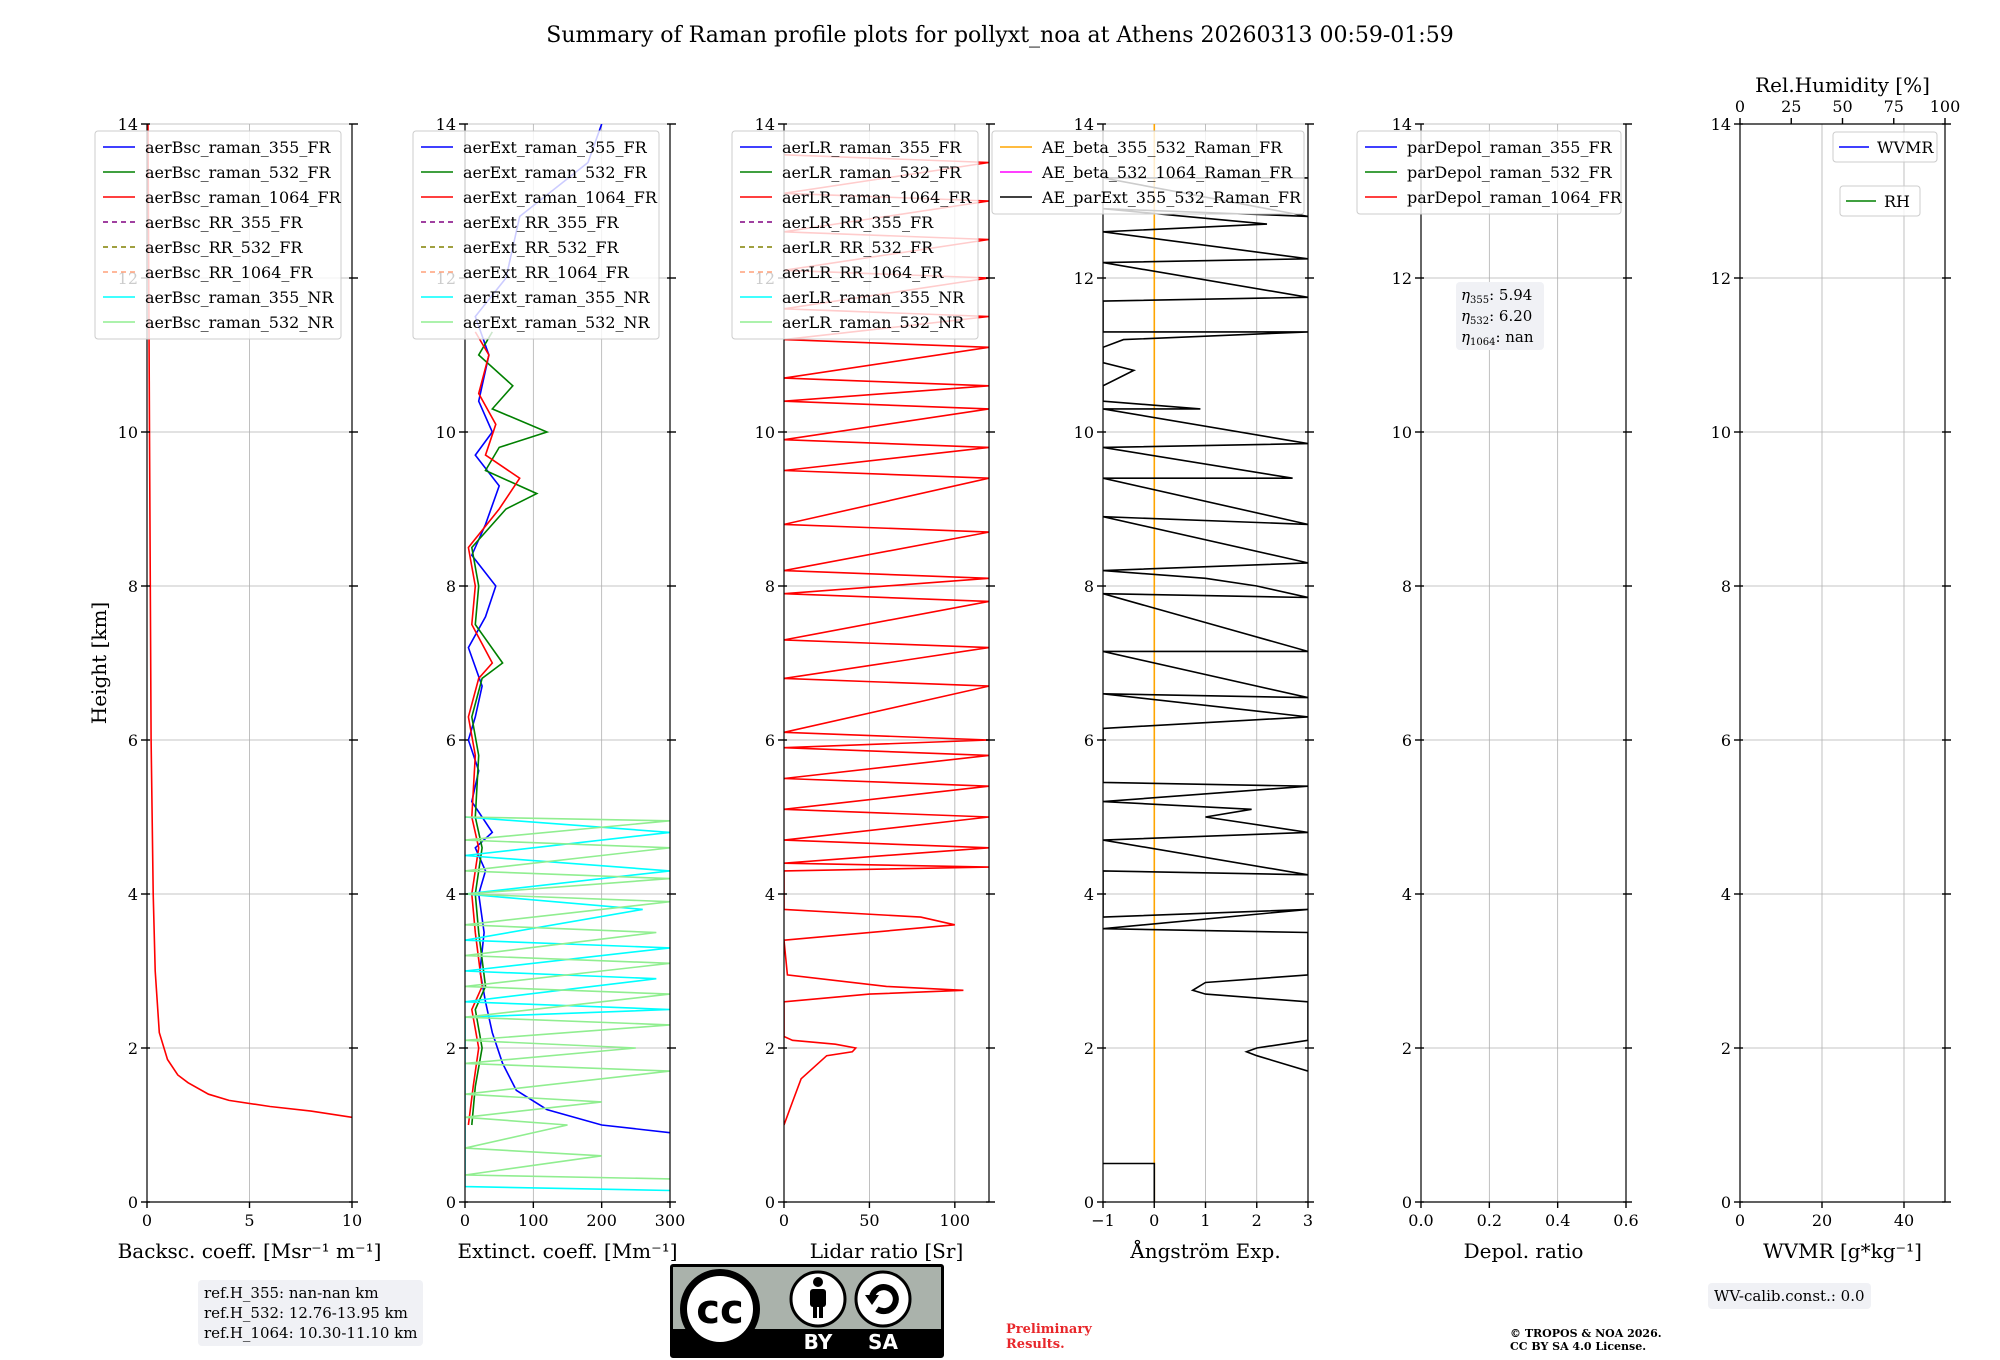 The image size is (2000, 1360). I want to click on x-tick-label-3: 2, so click(1257, 1220).